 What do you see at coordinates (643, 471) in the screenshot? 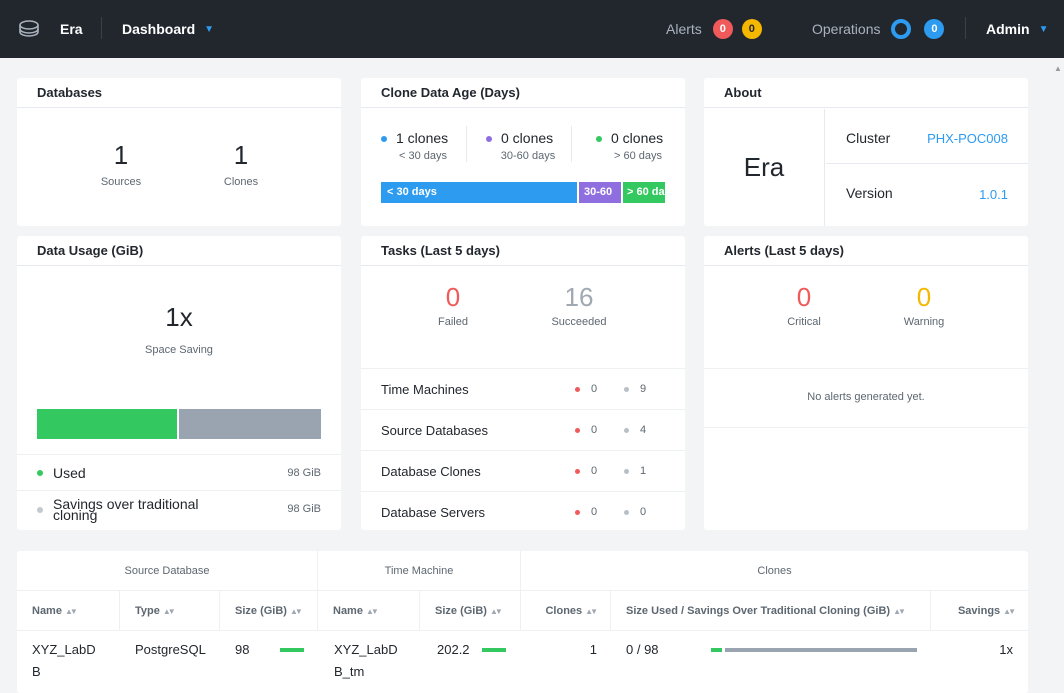
I see `task-succeeded-count: 1` at bounding box center [643, 471].